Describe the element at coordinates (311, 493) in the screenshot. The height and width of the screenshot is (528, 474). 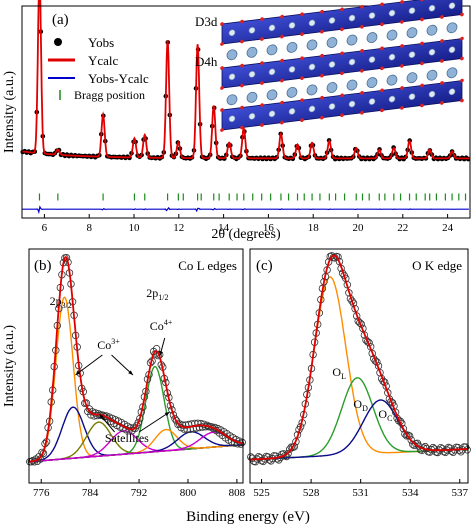
I see `panel-c-x-tick-label-528: 528` at that location.